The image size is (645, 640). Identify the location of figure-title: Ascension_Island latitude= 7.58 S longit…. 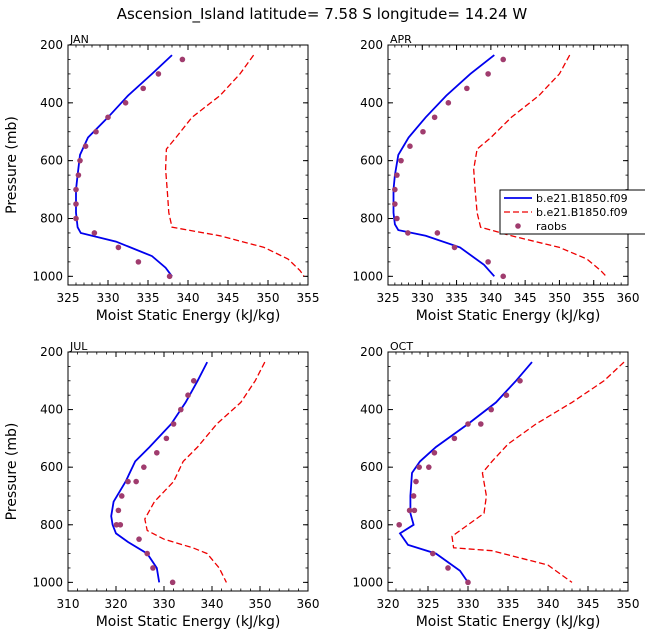
(322, 14).